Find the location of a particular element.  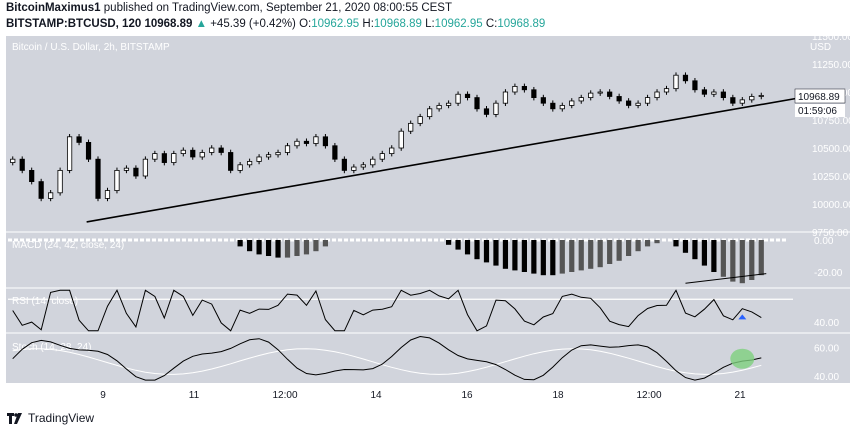

y-tick-label: 9750.00 is located at coordinates (830, 233).